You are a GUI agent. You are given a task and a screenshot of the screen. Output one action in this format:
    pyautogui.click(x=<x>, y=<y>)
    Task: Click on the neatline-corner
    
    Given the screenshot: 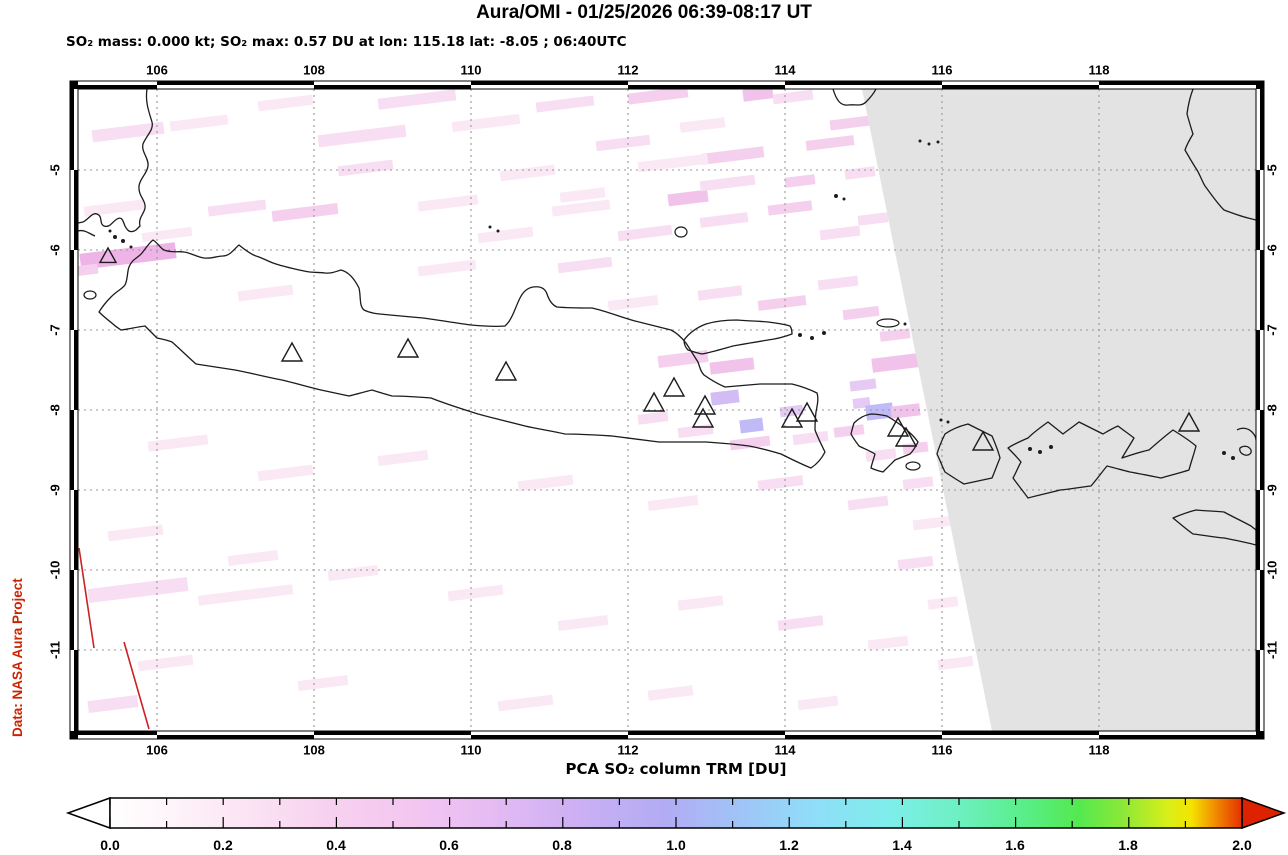 What is the action you would take?
    pyautogui.click(x=74, y=85)
    